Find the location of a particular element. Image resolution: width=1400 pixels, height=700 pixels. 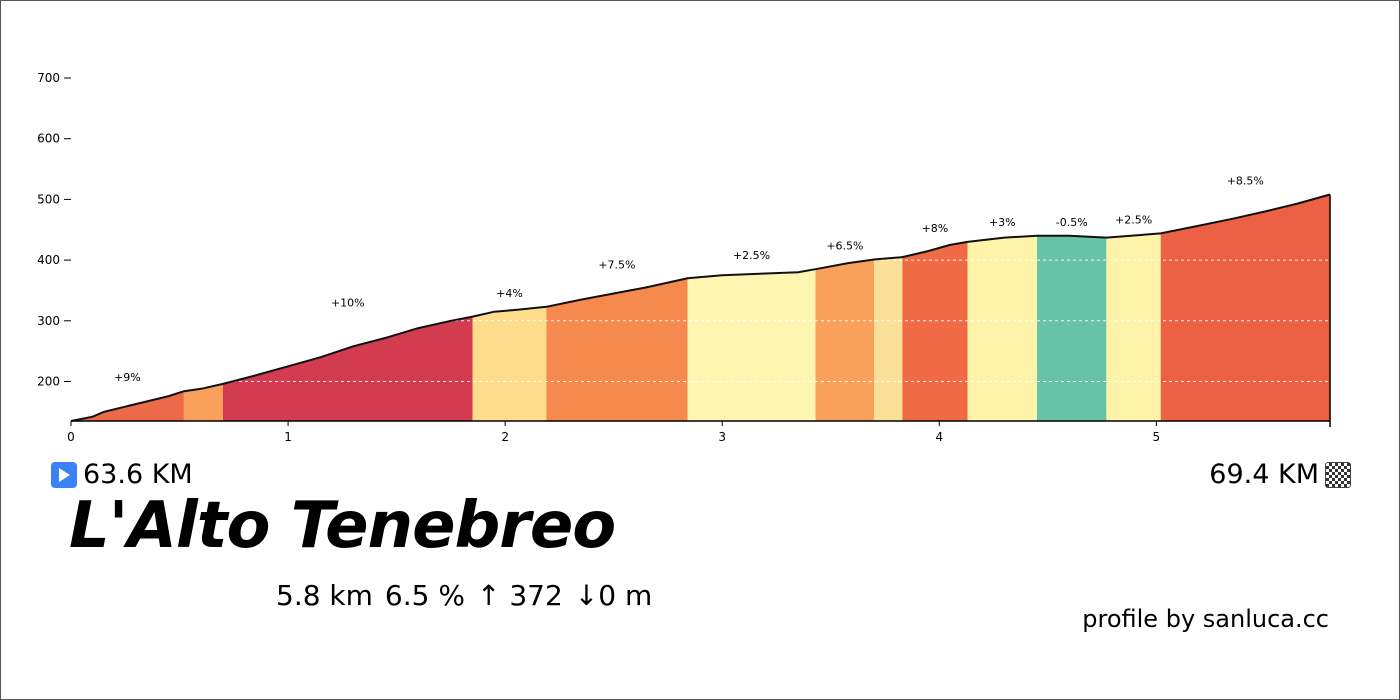

y-tick-label-400: 400 is located at coordinates (48, 260).